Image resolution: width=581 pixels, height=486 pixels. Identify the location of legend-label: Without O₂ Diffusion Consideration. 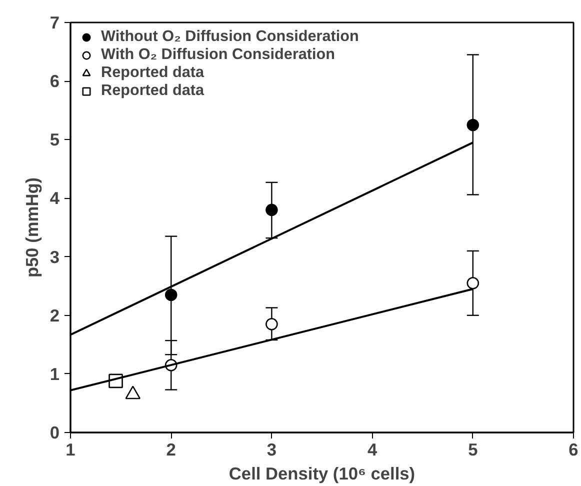
(230, 37).